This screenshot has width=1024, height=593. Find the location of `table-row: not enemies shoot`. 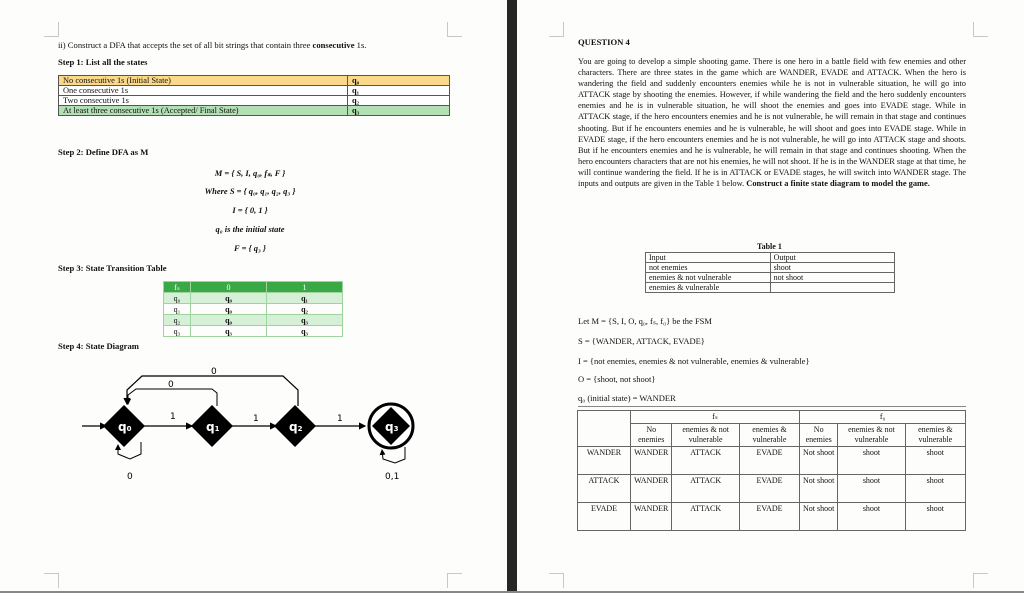

table-row: not enemies shoot is located at coordinates (770, 267).